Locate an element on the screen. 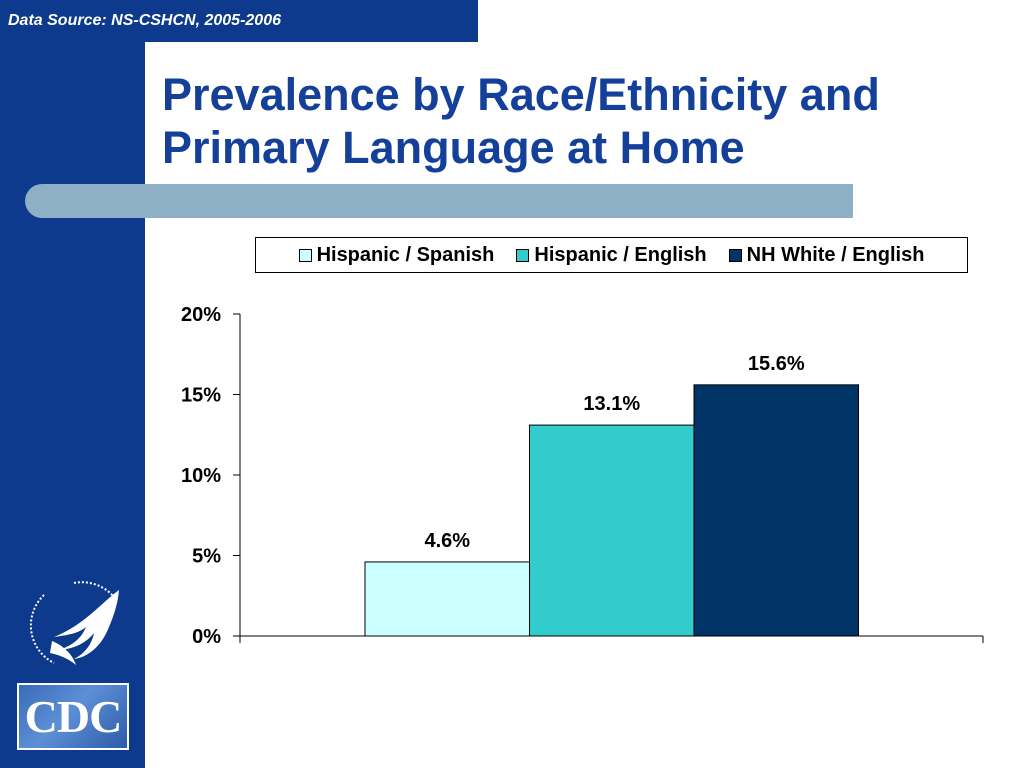 This screenshot has width=1024, height=768. data-source-text: Data Source: NS-CSHCN, 2005-2006 is located at coordinates (144, 20).